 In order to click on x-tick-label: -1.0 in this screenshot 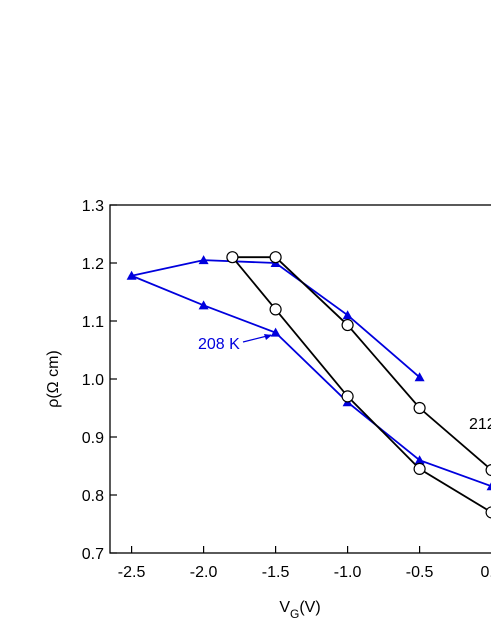, I will do `click(348, 572)`.